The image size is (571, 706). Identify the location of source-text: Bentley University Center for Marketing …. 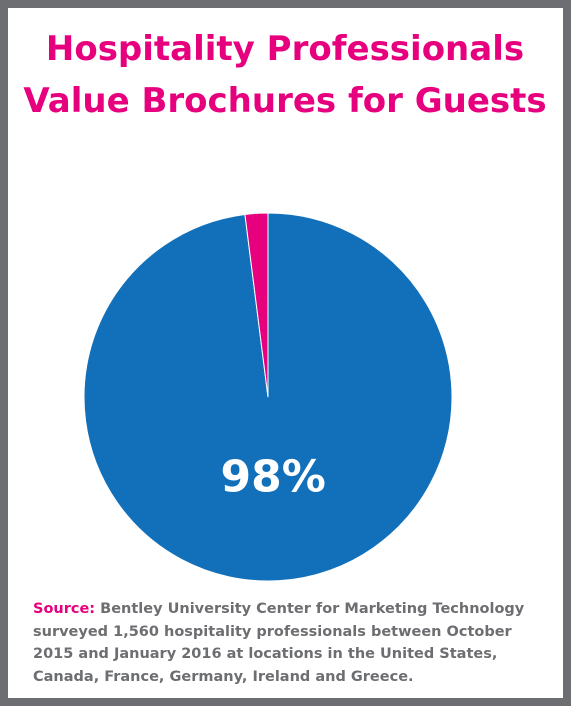
(279, 643).